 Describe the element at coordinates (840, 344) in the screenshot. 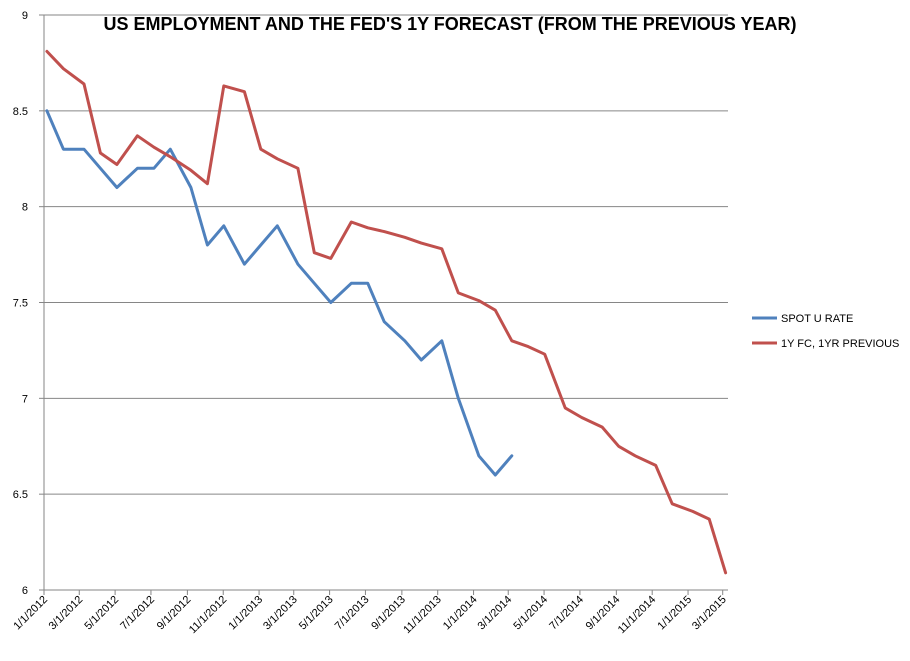

I see `legend-label-1: 1Y FC, 1YR PREVIOUS` at that location.